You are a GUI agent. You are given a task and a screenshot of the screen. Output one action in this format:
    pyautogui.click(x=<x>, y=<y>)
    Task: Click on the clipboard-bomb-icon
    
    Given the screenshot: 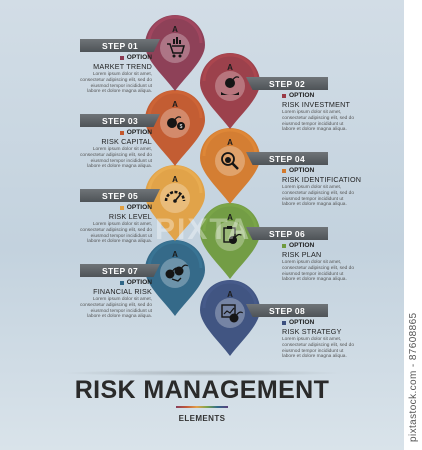 What is the action you would take?
    pyautogui.click(x=232, y=235)
    